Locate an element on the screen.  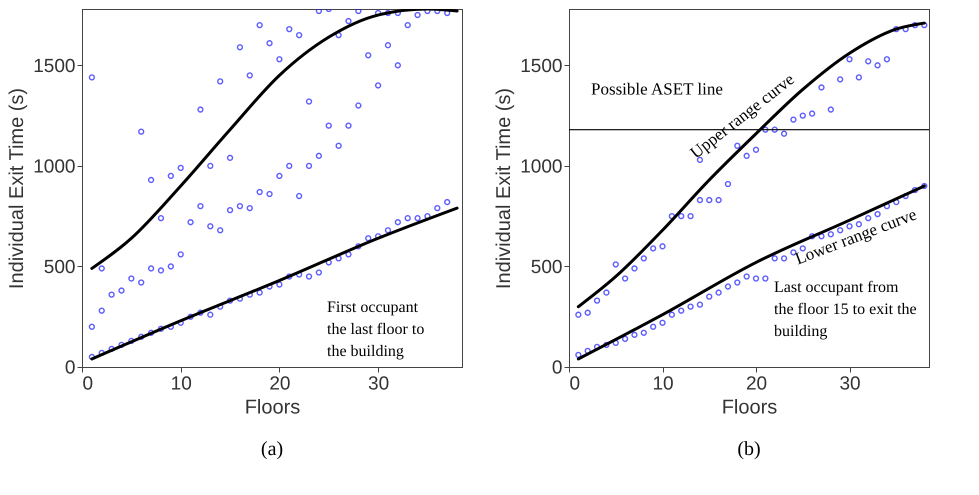
text: (b) is located at coordinates (749, 449).